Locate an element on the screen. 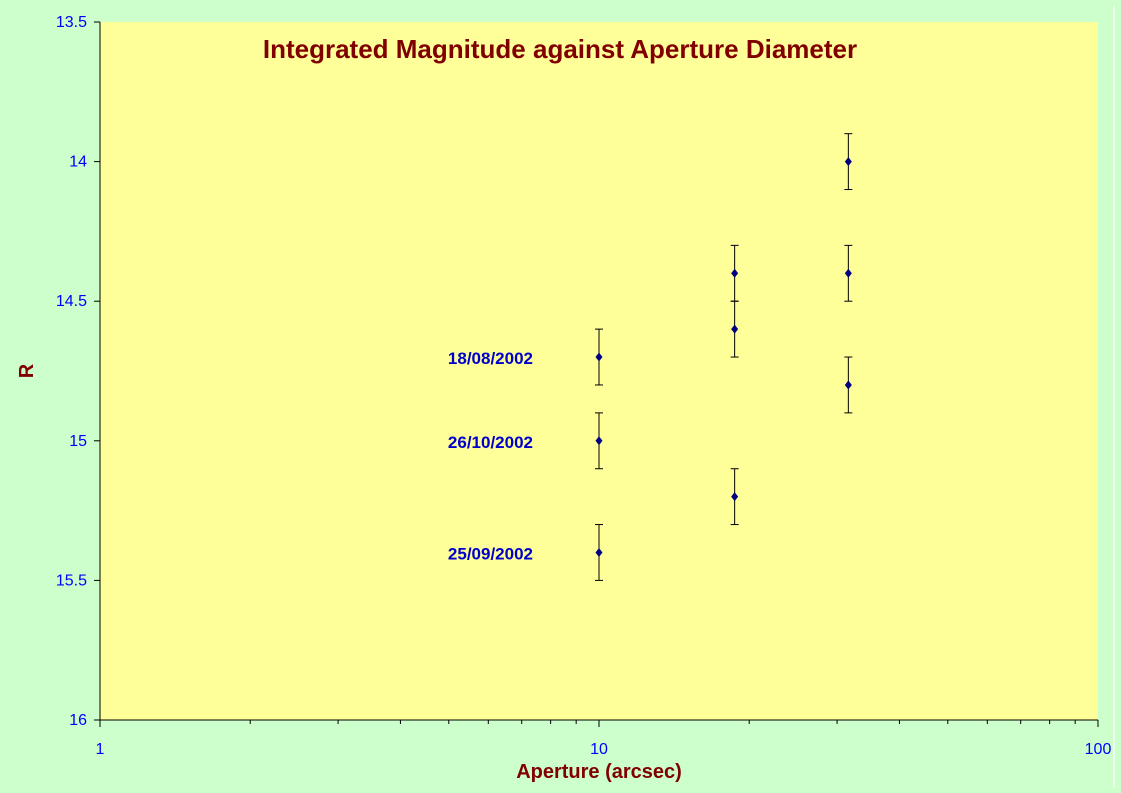  y-tick-label: 14.5 is located at coordinates (71, 301).